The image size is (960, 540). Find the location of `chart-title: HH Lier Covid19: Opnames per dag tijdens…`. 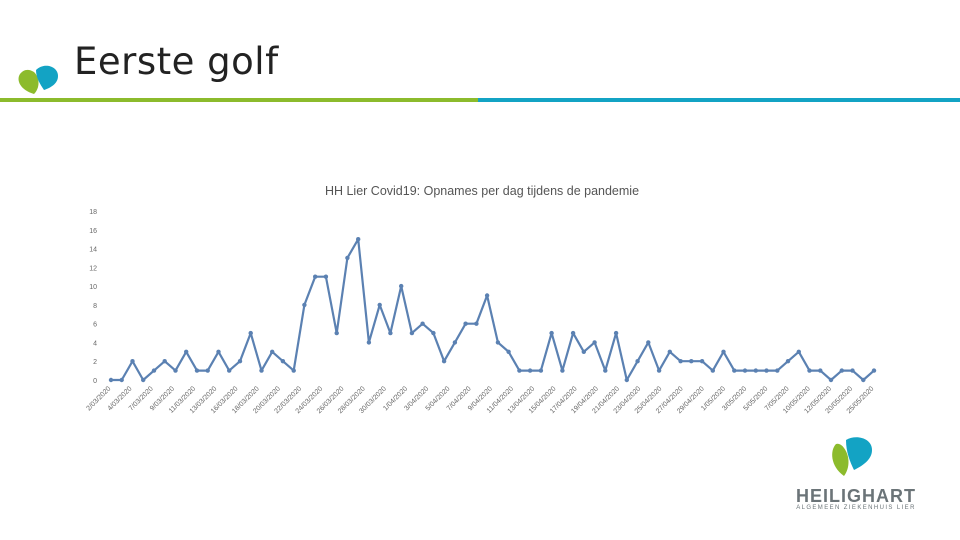

chart-title: HH Lier Covid19: Opnames per dag tijdens… is located at coordinates (482, 191).